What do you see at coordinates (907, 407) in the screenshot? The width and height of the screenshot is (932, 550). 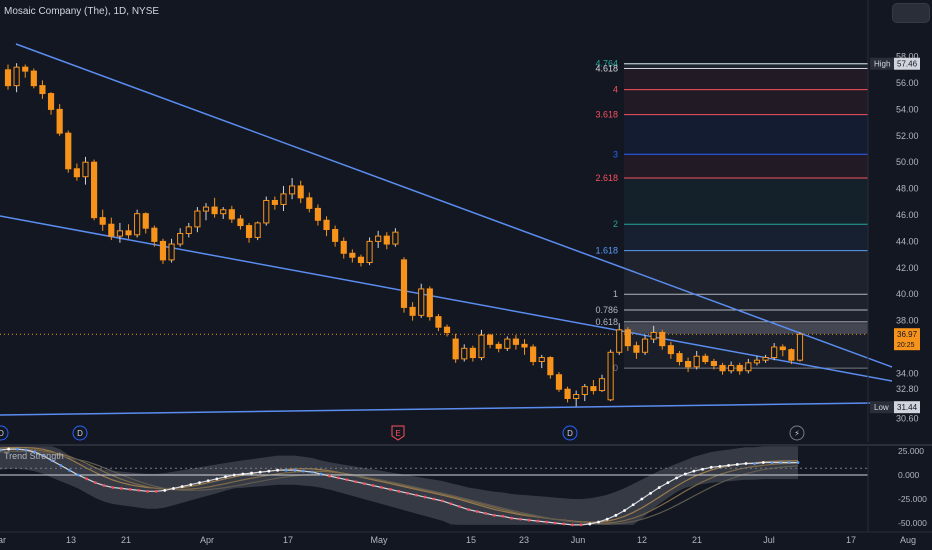 I see `low-tag-value-bg` at bounding box center [907, 407].